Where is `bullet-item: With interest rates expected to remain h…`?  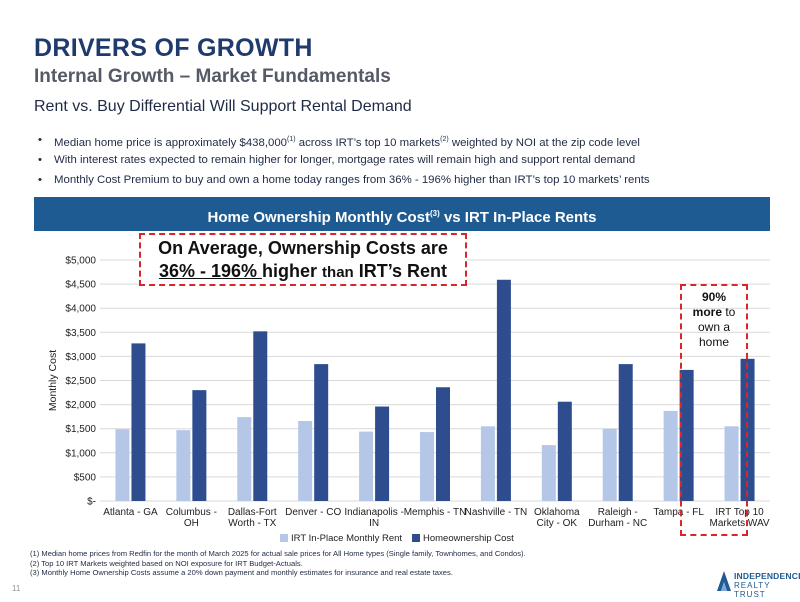
bullet-item: With interest rates expected to remain h… is located at coordinates (408, 162).